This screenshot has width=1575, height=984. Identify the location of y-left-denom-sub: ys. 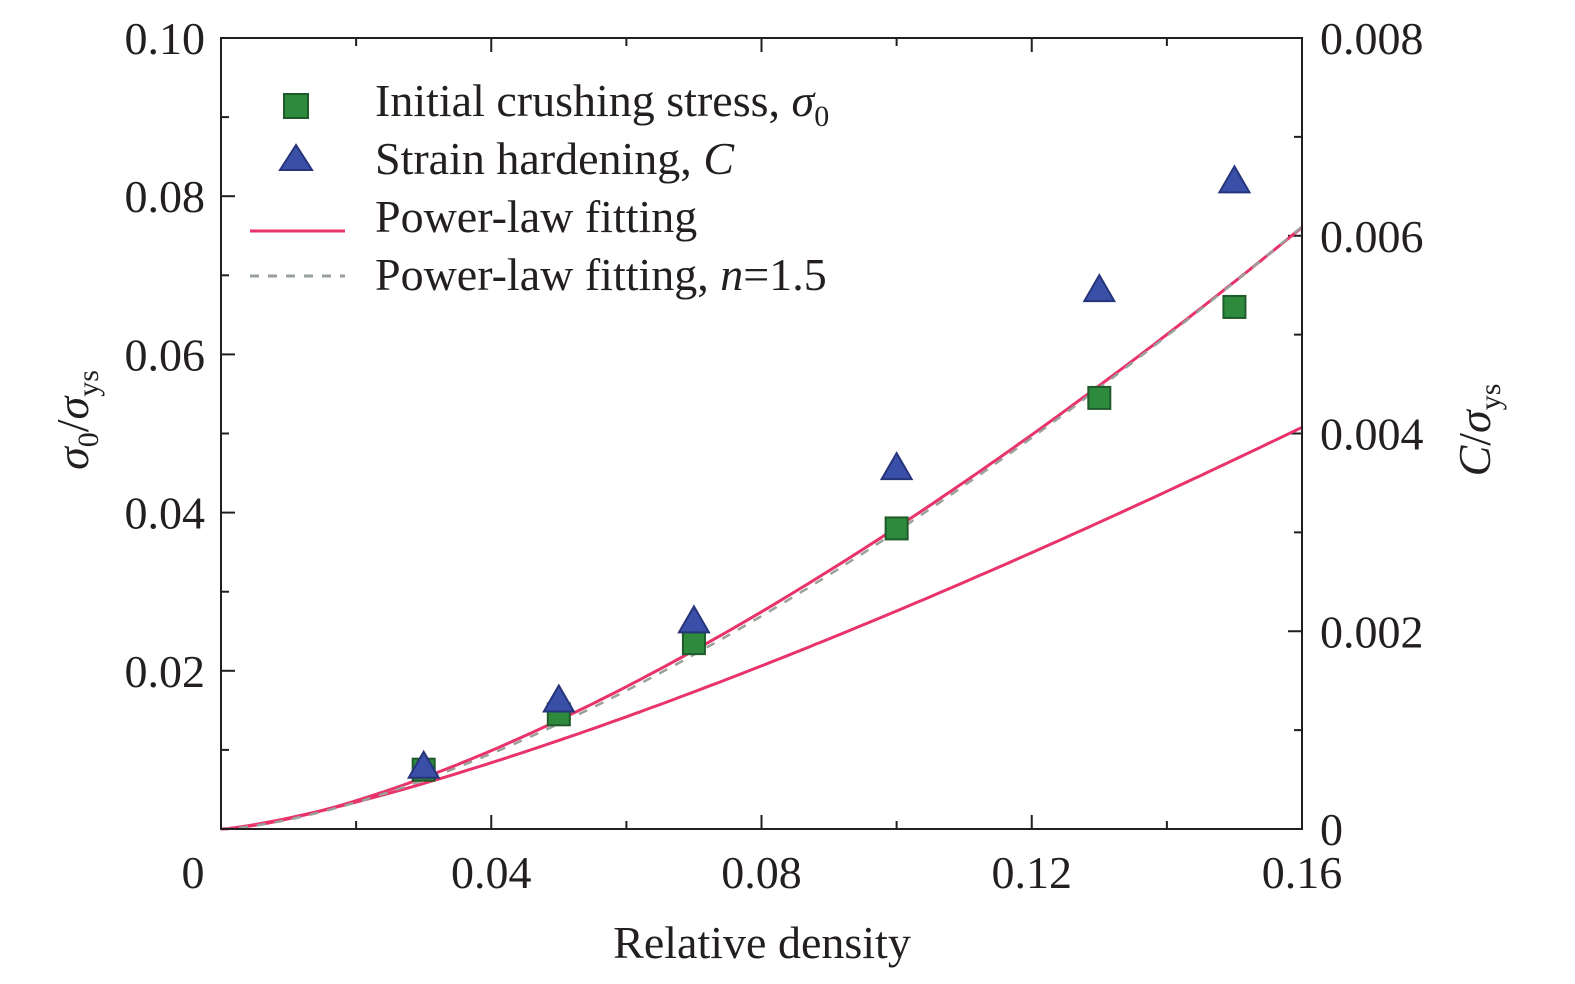
(88, 383).